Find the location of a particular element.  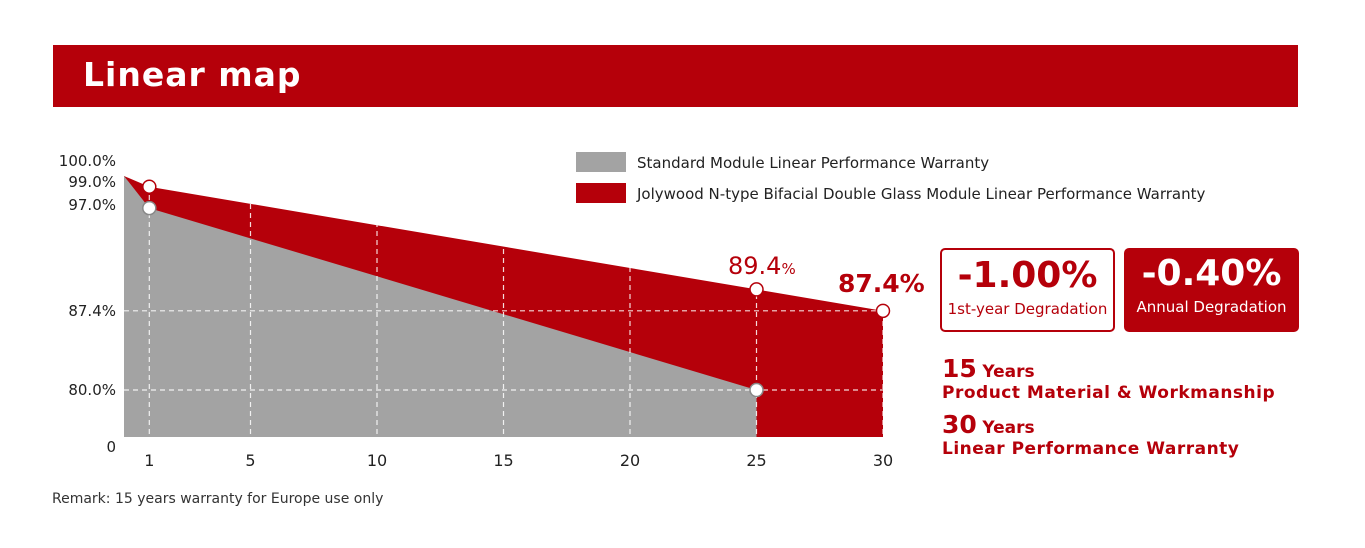

x-tick-label: 10 is located at coordinates (377, 460).